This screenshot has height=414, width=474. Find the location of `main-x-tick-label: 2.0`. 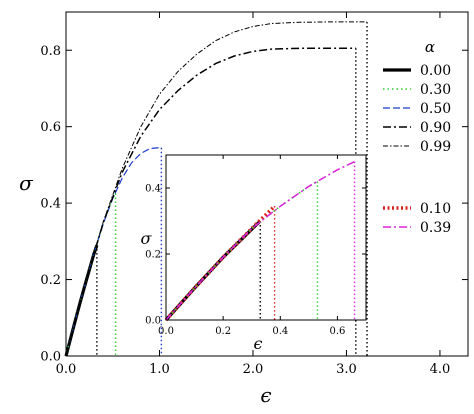

main-x-tick-label: 2.0 is located at coordinates (253, 369).